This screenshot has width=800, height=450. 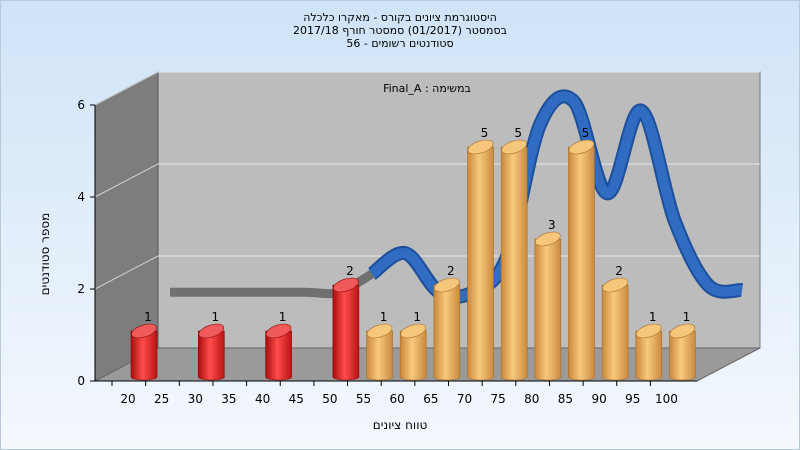 What do you see at coordinates (653, 317) in the screenshot?
I see `bar-label-12: 1` at bounding box center [653, 317].